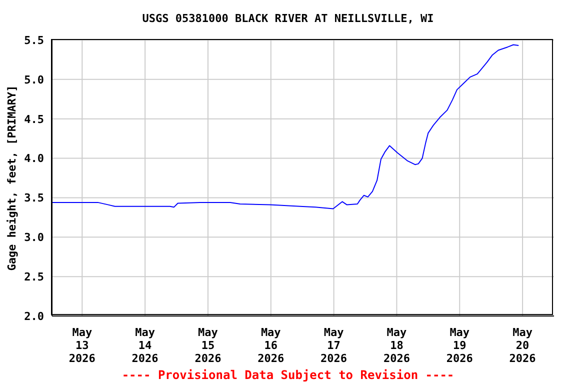 The image size is (576, 384). Describe the element at coordinates (288, 18) in the screenshot. I see `chart-title: USGS 05381000 BLACK RIVER AT NEILLSVILLE, WI` at that location.